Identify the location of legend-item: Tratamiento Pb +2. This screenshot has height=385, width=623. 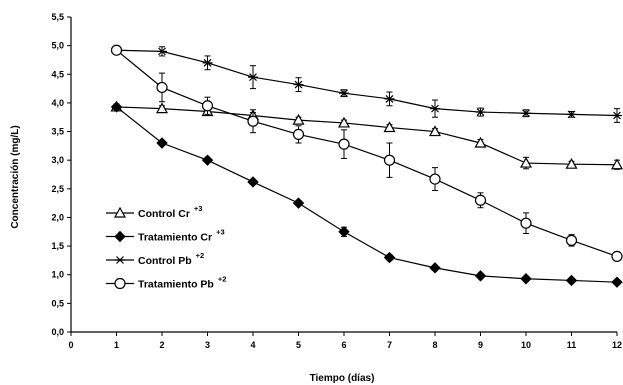
(166, 283).